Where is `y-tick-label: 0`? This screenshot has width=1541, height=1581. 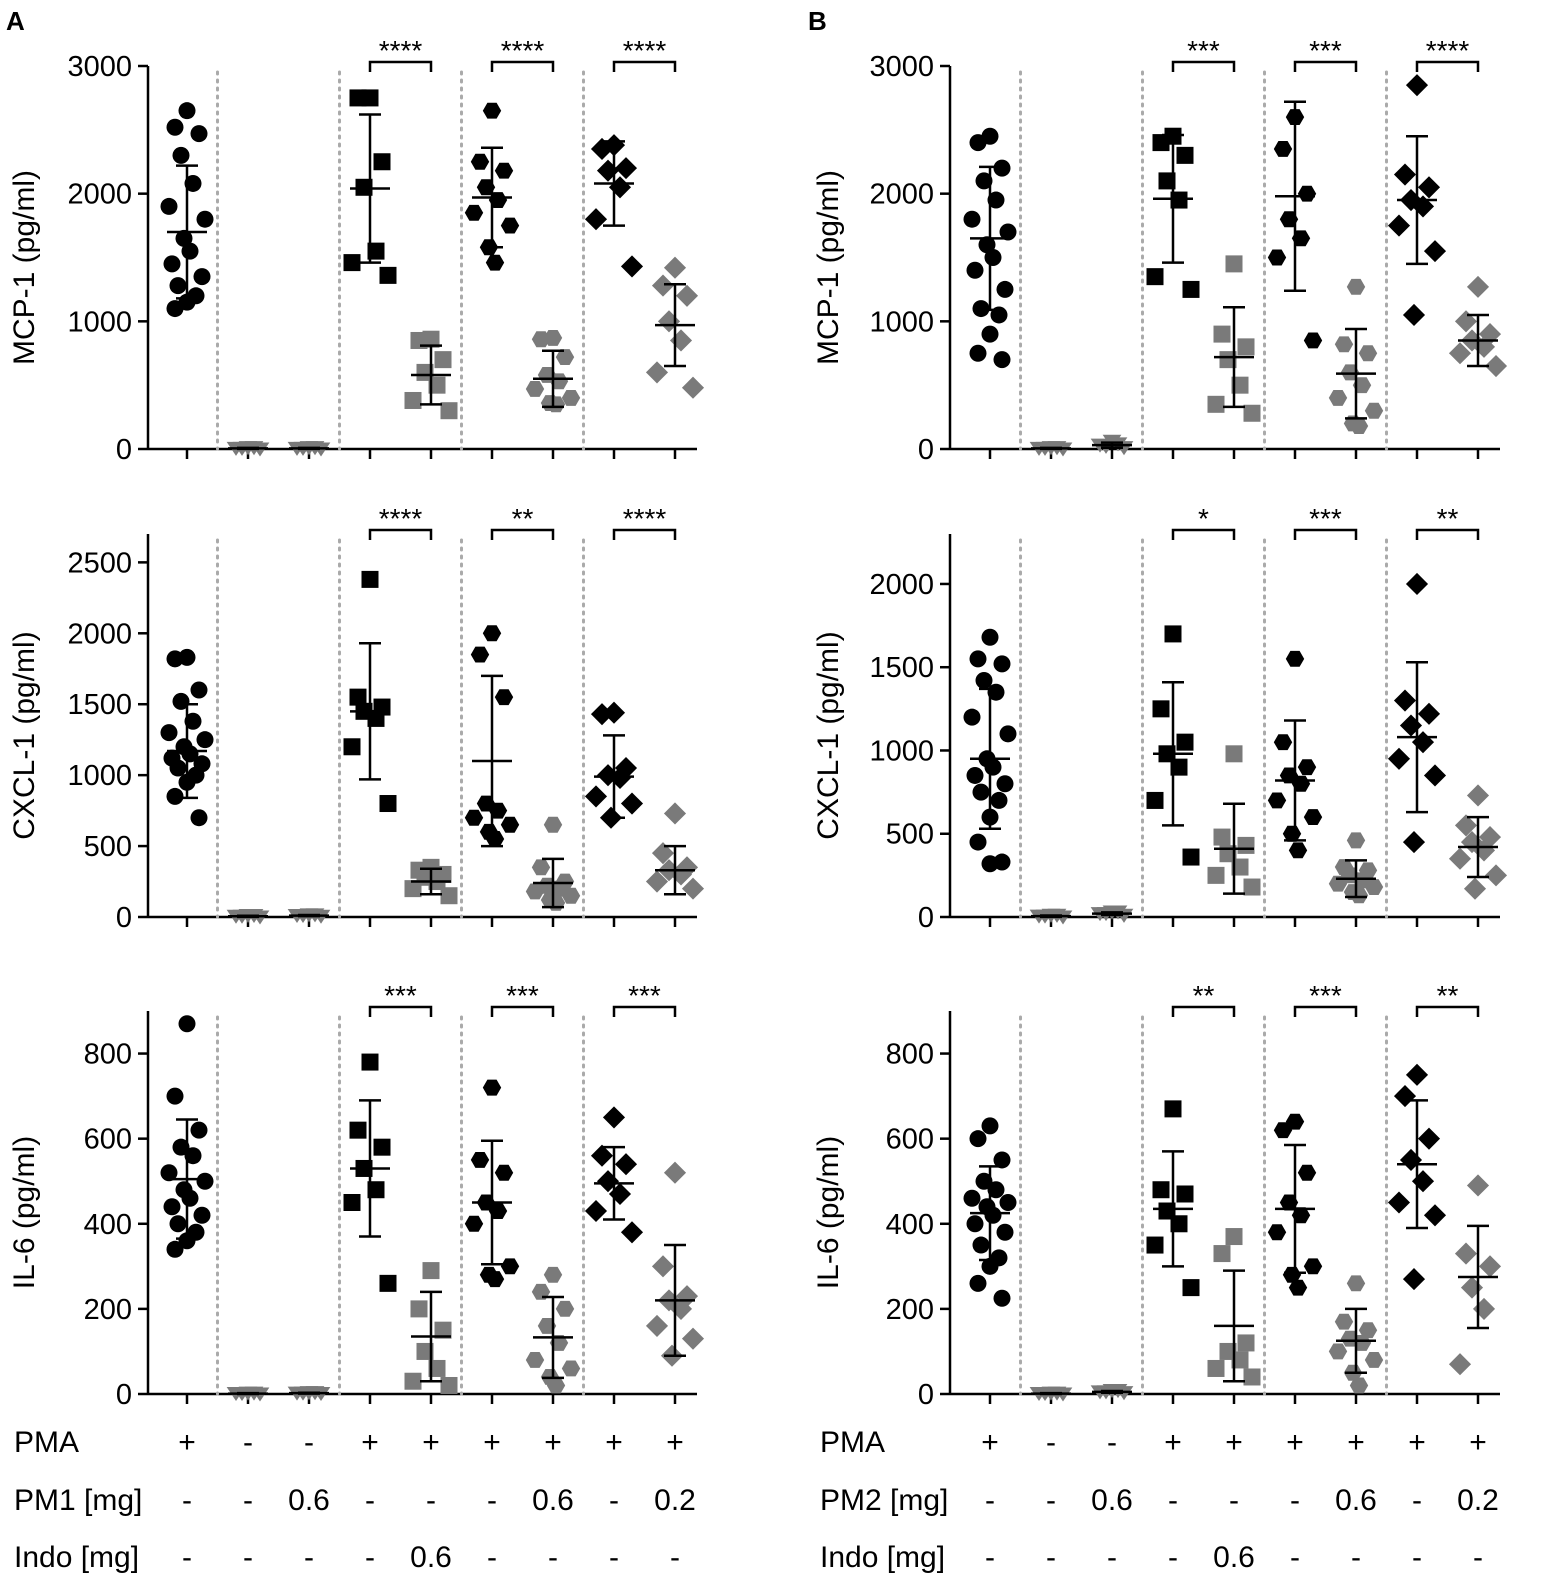
y-tick-label: 0 is located at coordinates (124, 450).